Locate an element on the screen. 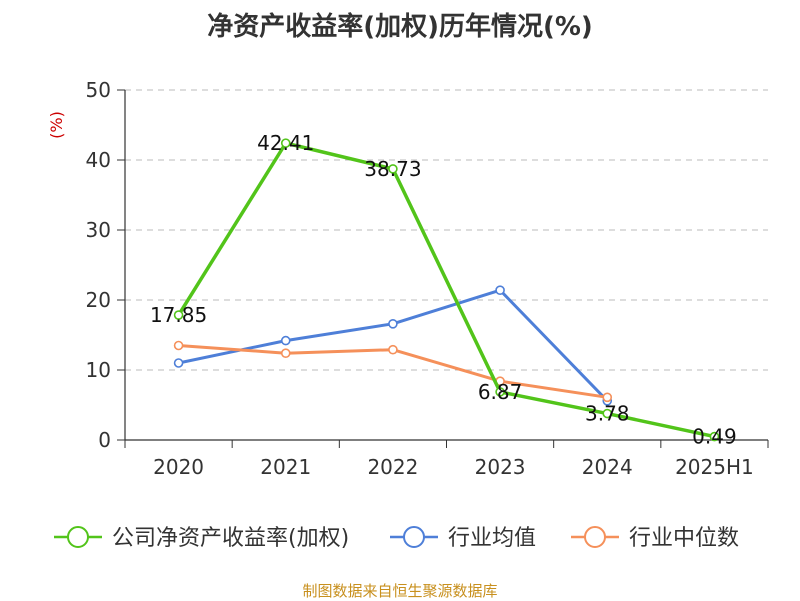  data-label: 3.78 is located at coordinates (607, 414).